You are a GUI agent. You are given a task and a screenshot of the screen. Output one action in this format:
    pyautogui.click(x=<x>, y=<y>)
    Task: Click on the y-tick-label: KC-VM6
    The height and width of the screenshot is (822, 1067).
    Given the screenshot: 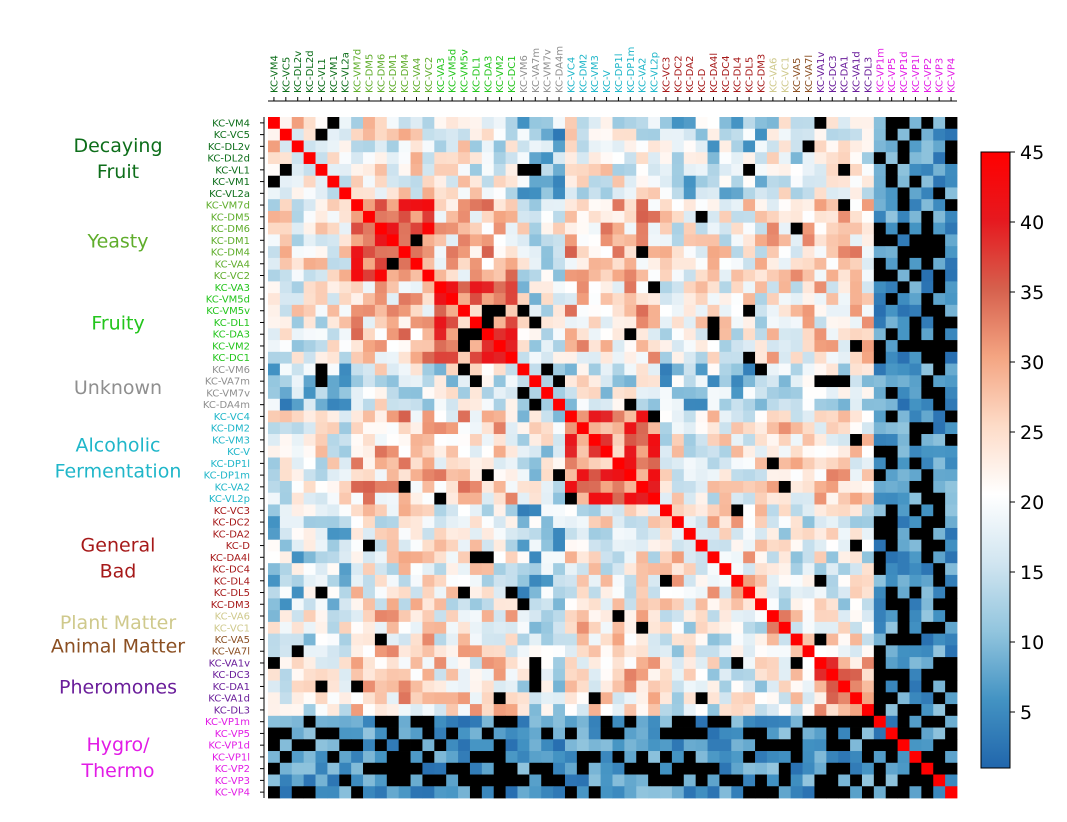 What is the action you would take?
    pyautogui.click(x=231, y=370)
    